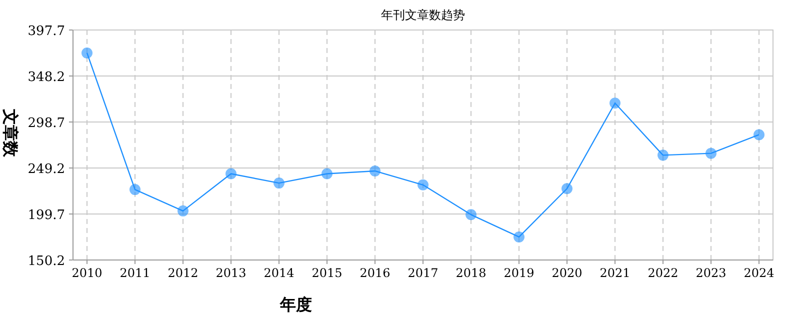  I want to click on x-tick-label: 2014, so click(279, 273).